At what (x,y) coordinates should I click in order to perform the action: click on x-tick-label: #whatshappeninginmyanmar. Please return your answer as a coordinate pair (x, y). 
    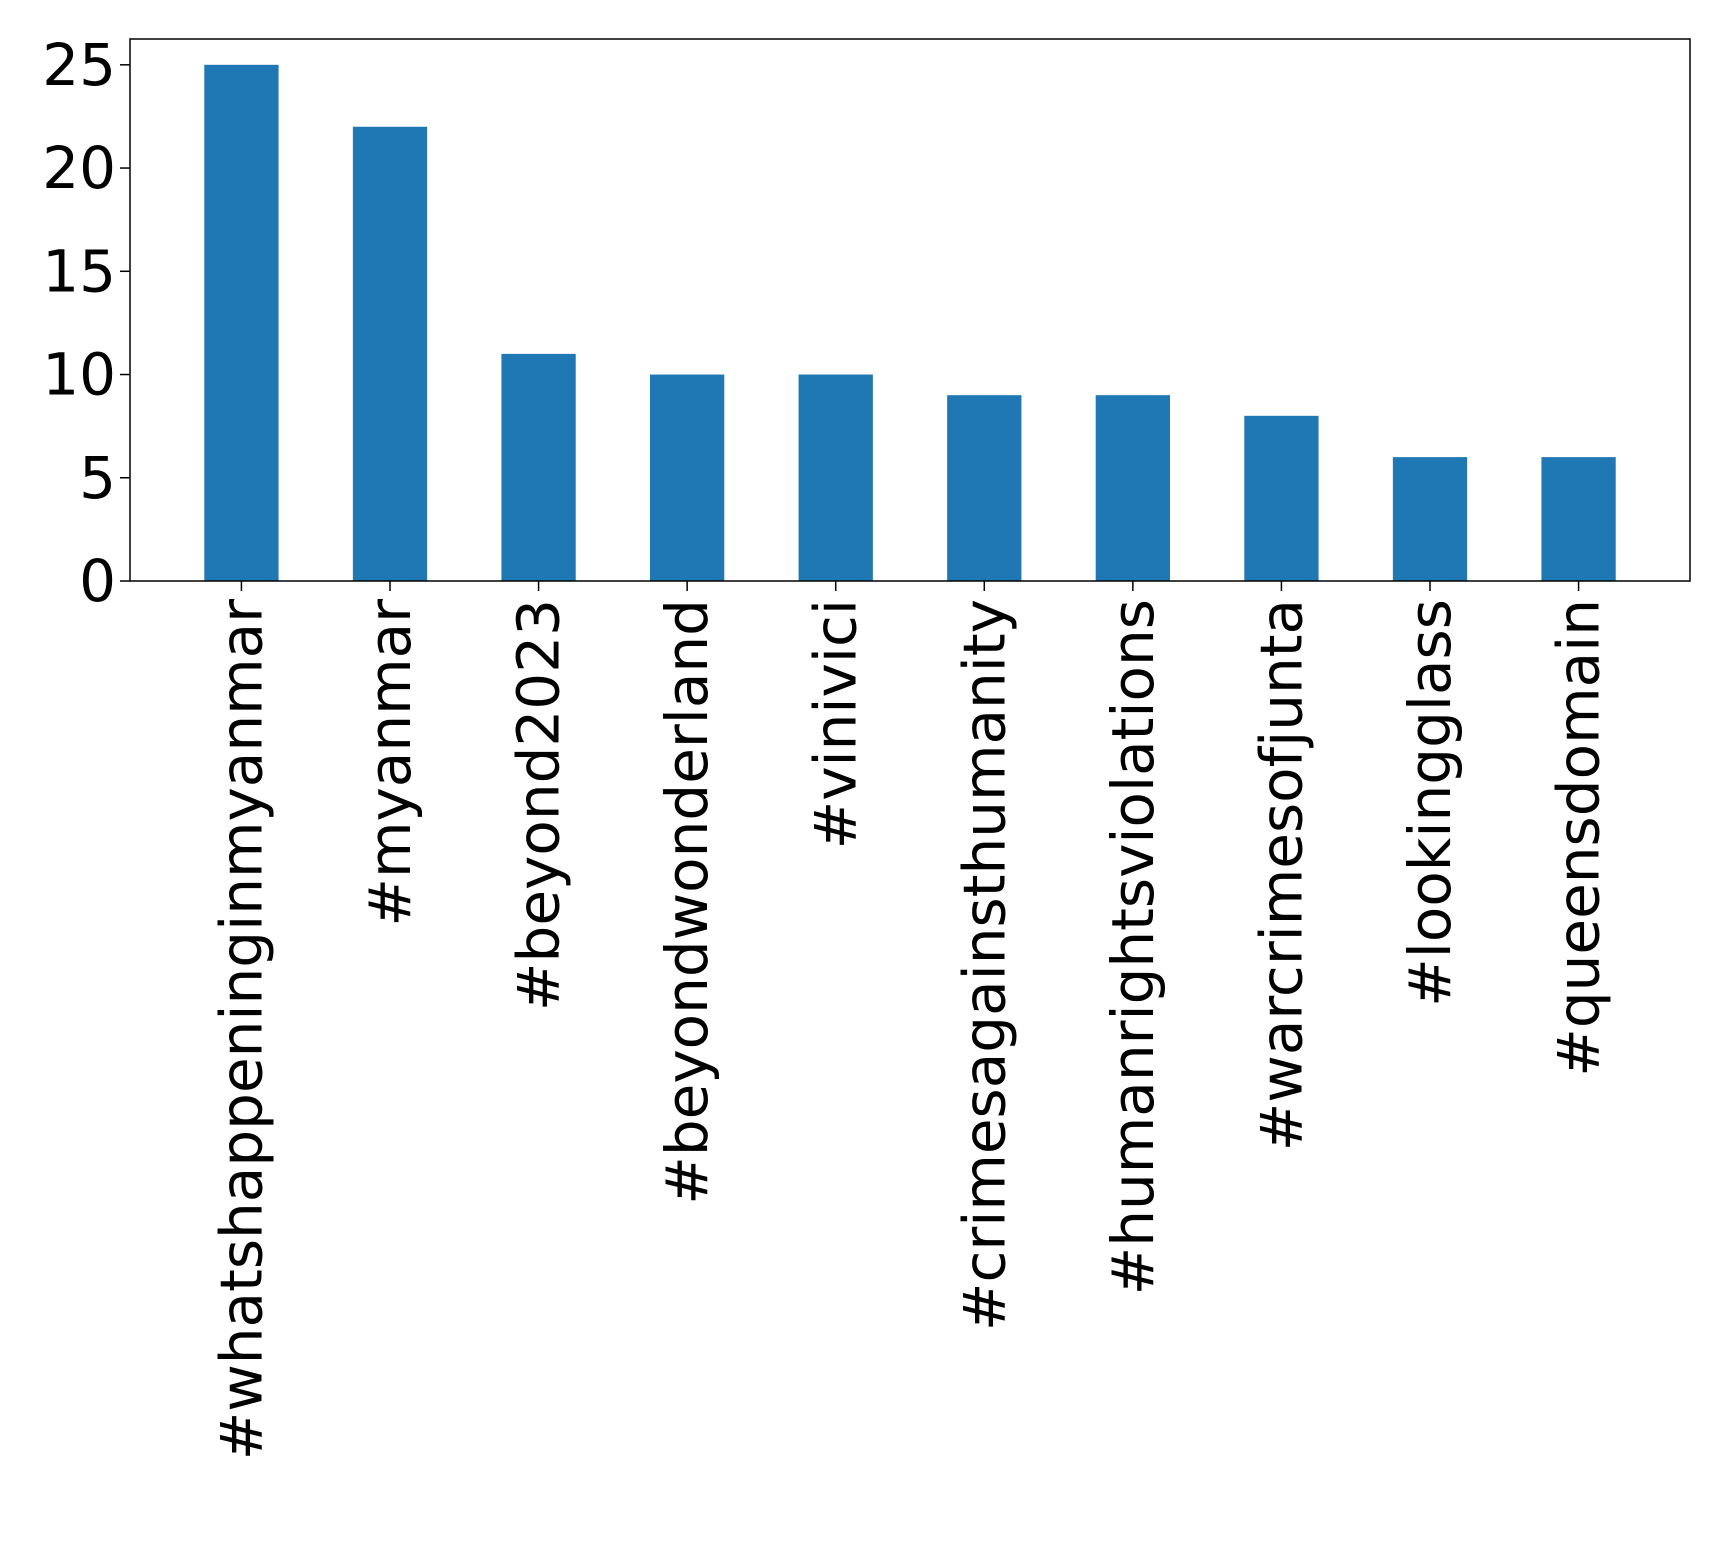
    Looking at the image, I should click on (241, 1029).